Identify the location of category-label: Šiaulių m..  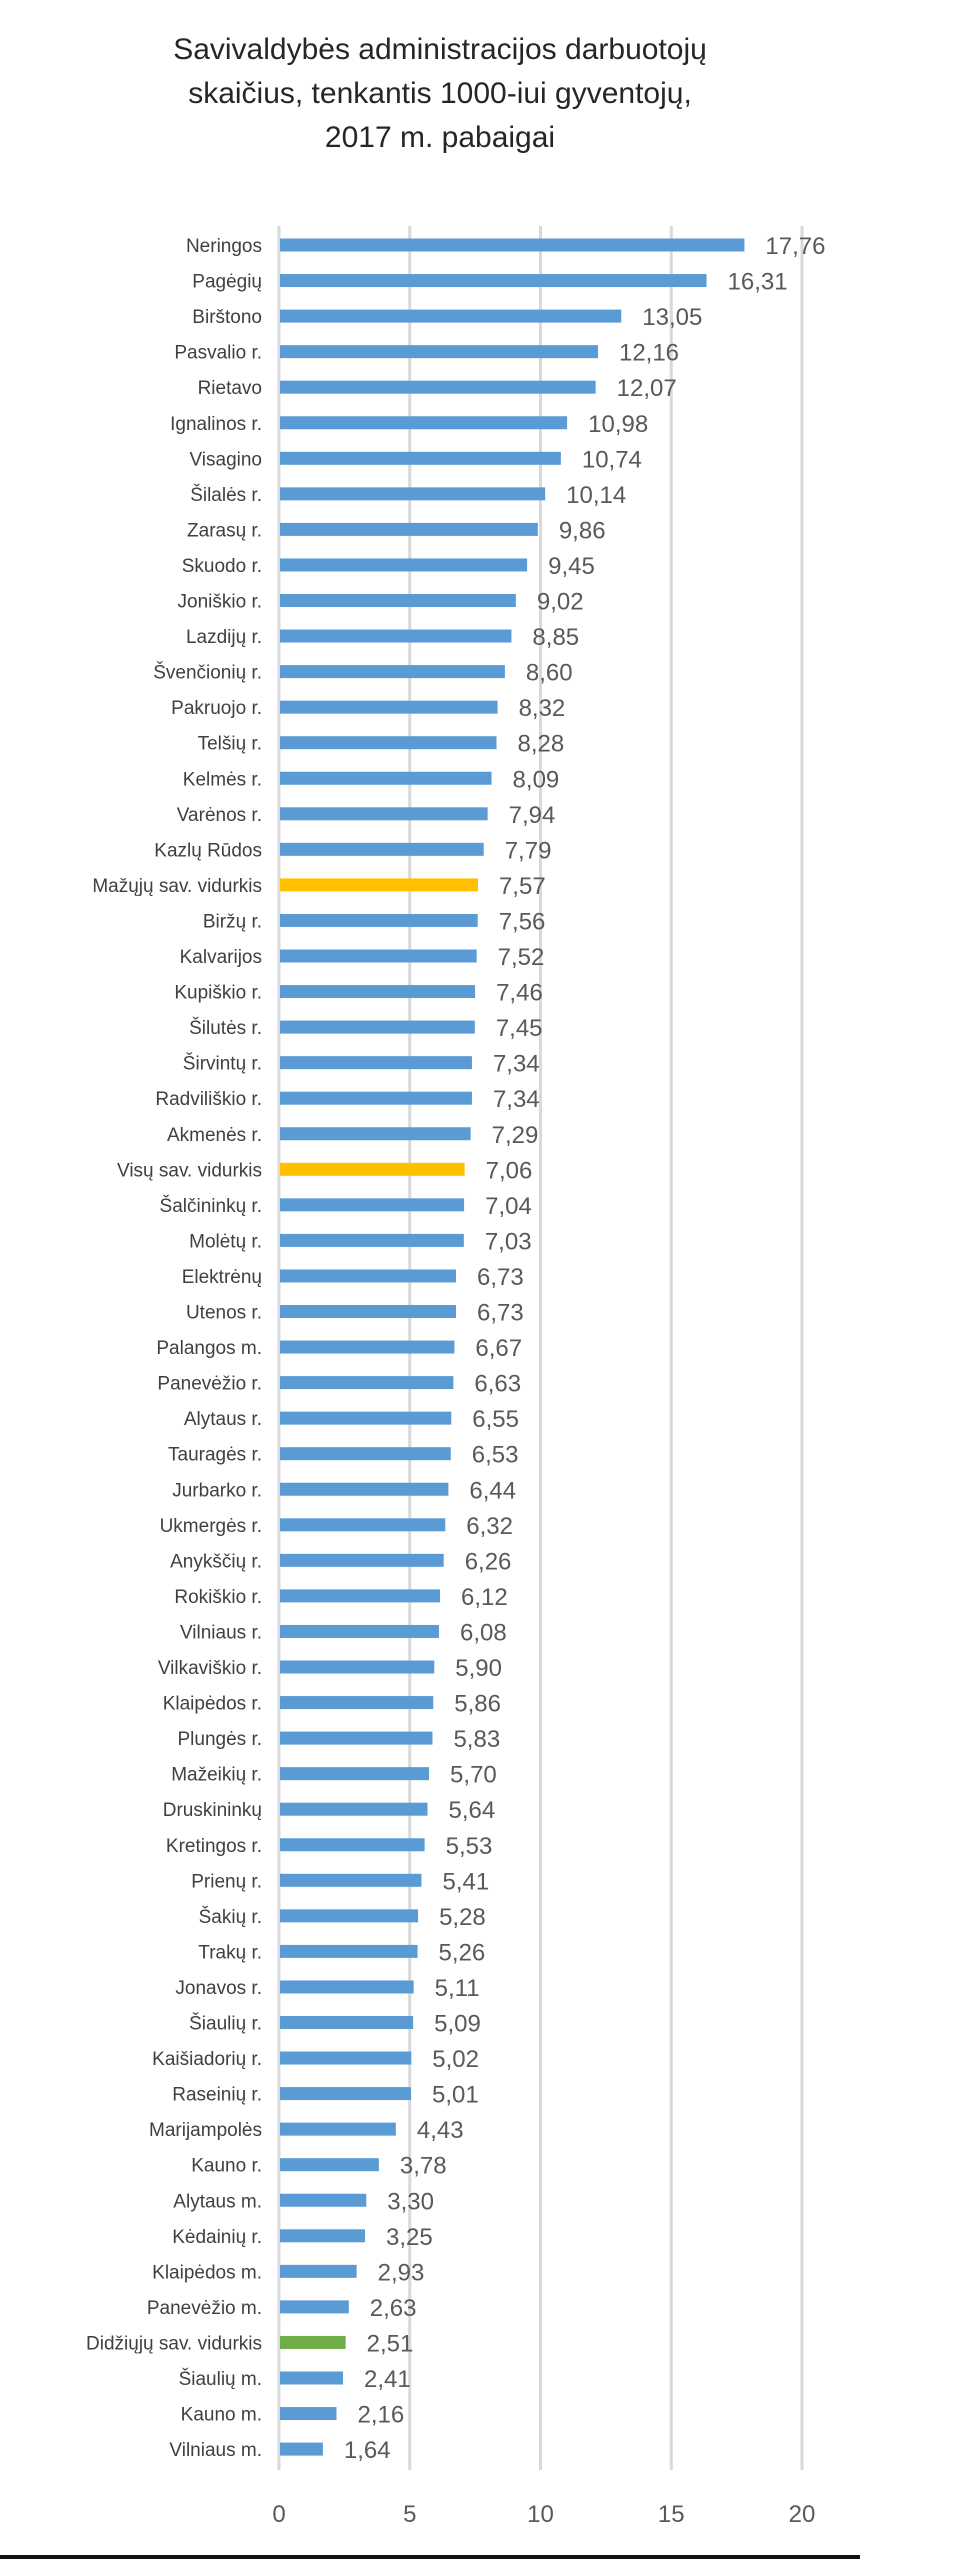
(220, 2379).